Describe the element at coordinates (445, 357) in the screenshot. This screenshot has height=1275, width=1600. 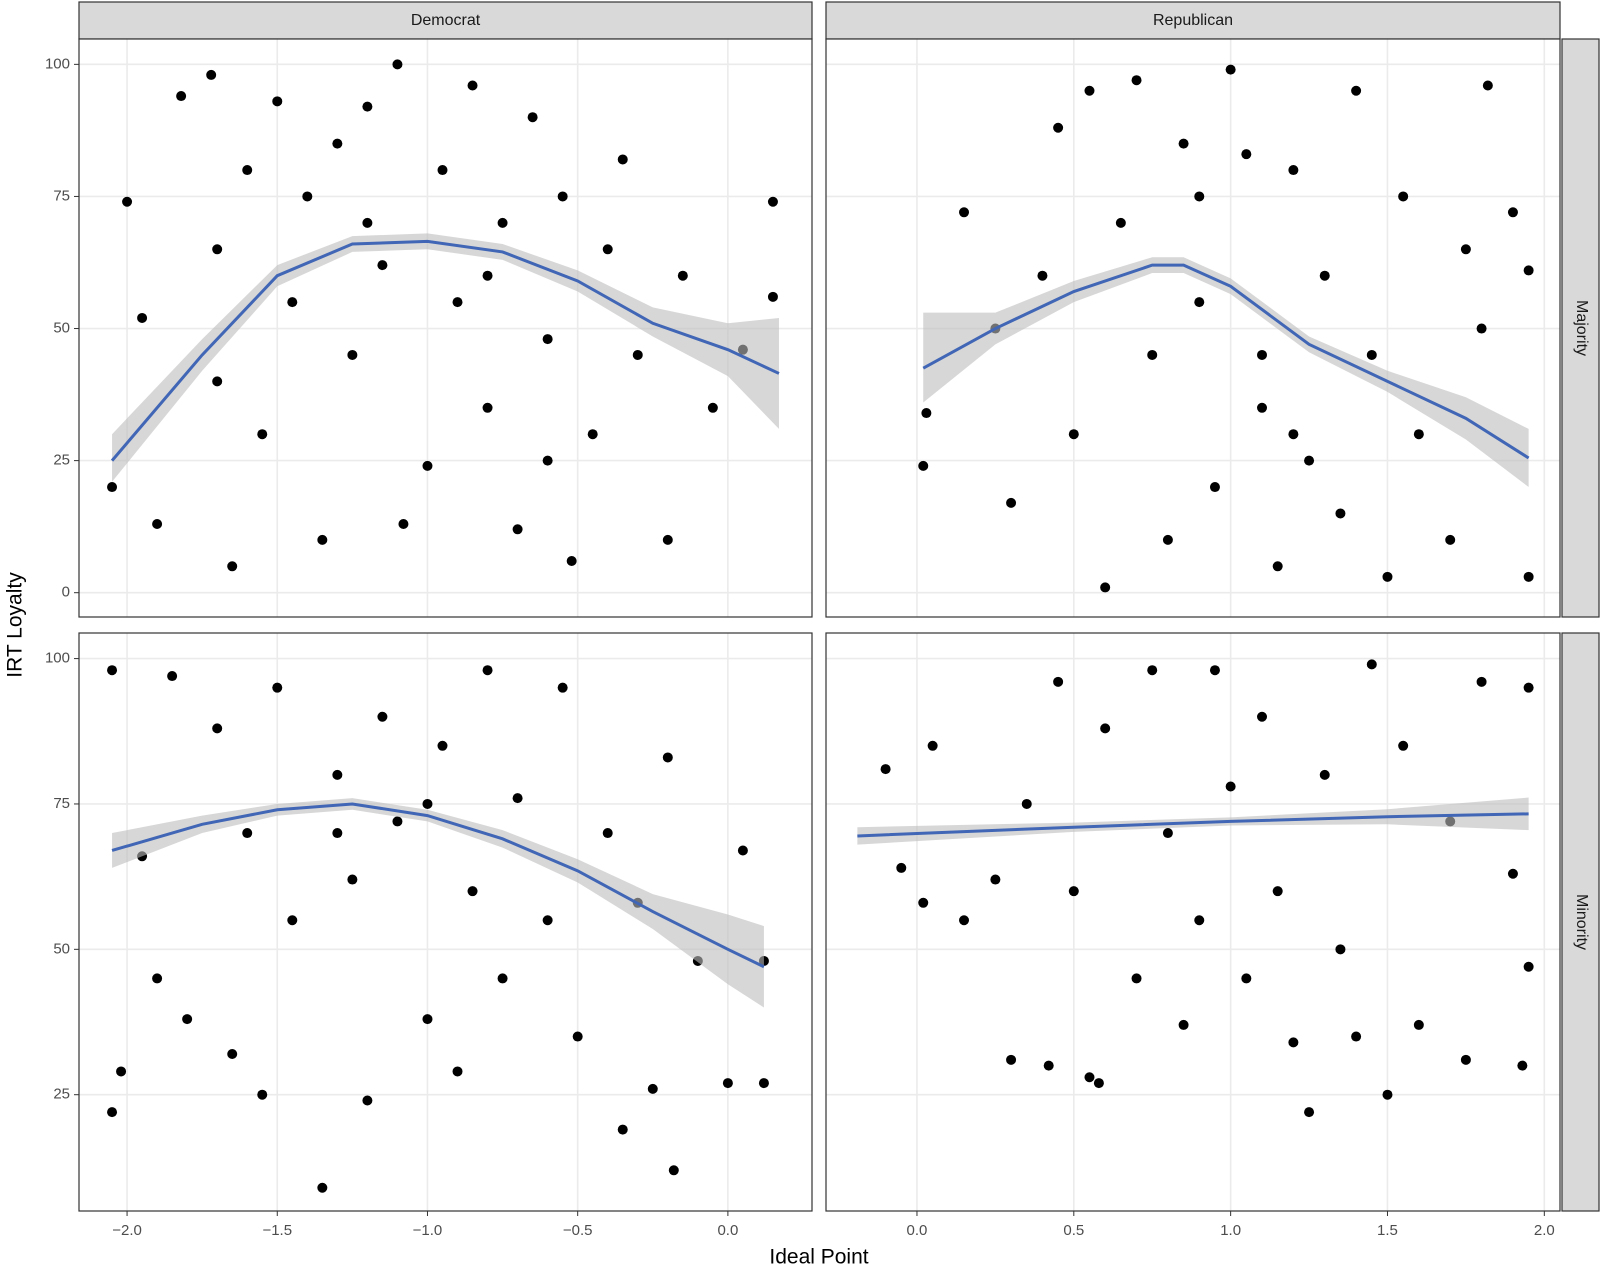
I see `confidence-band` at that location.